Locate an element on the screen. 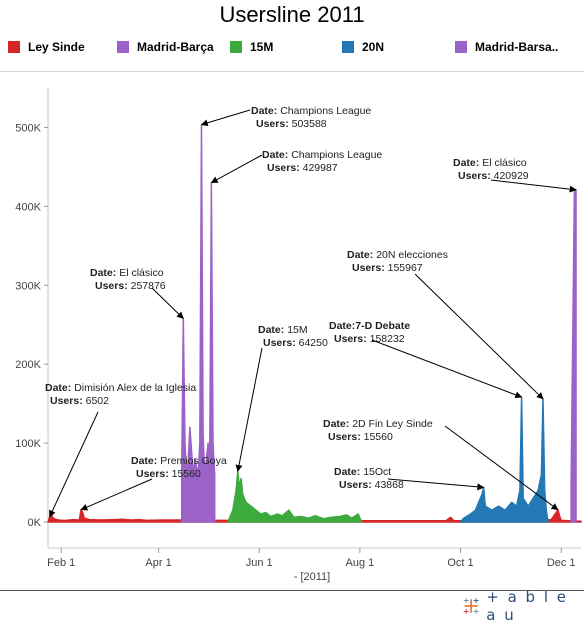 The image size is (584, 624). y-tick-label: 100K is located at coordinates (28, 444).